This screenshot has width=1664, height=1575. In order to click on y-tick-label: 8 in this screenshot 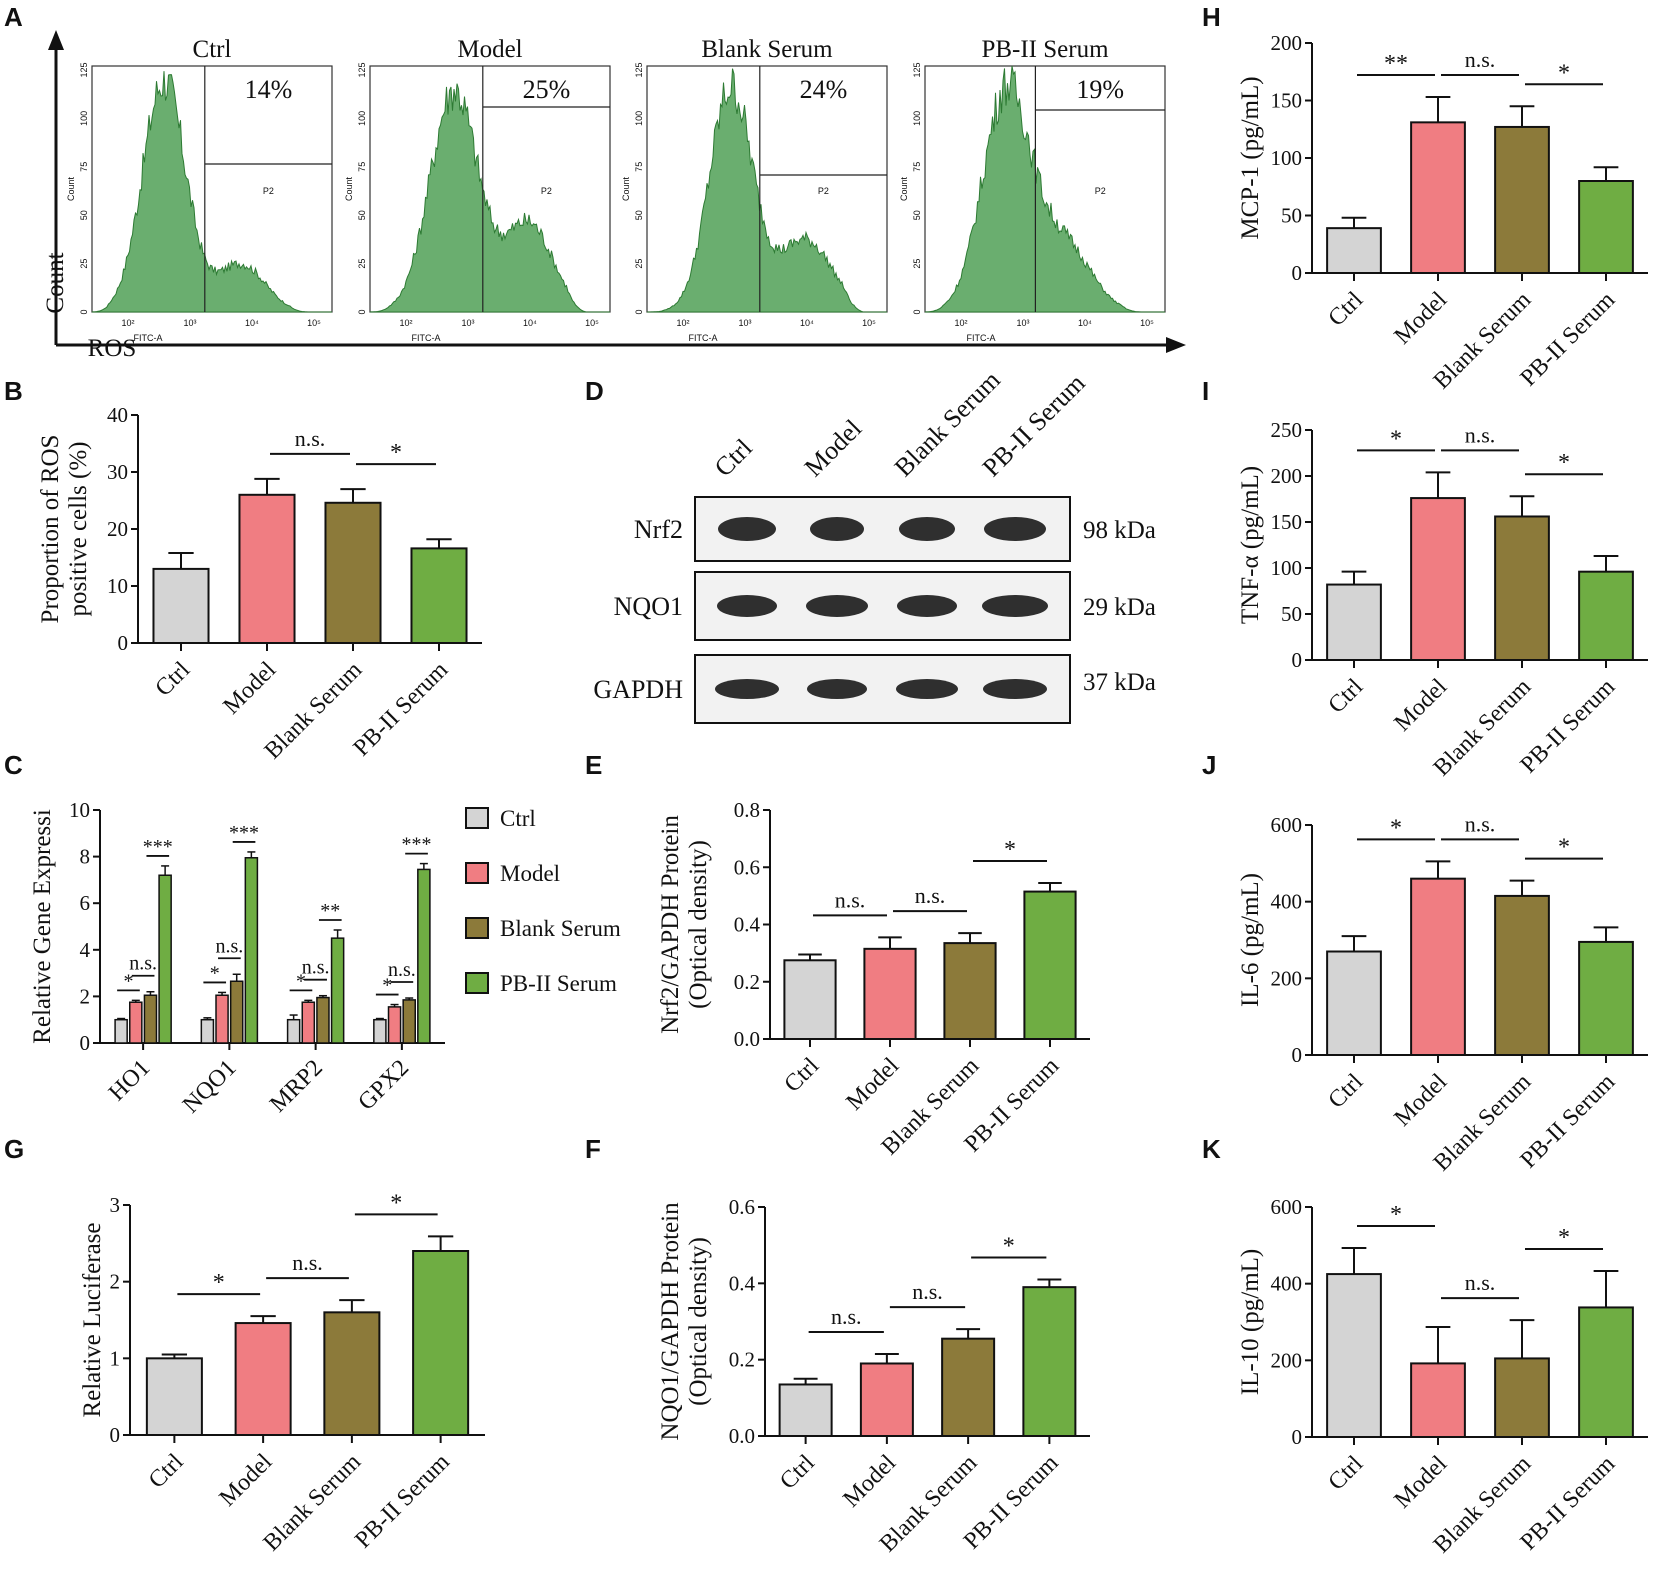, I will do `click(85, 857)`.